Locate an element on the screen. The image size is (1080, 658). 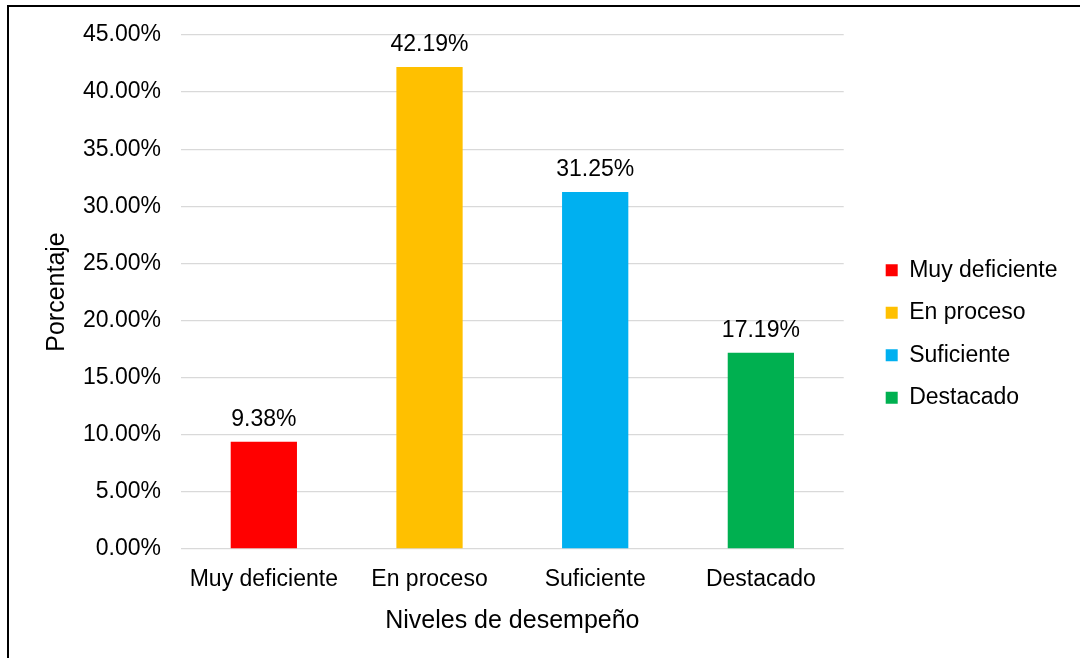
y-tick-label: 20.00% is located at coordinates (121, 318).